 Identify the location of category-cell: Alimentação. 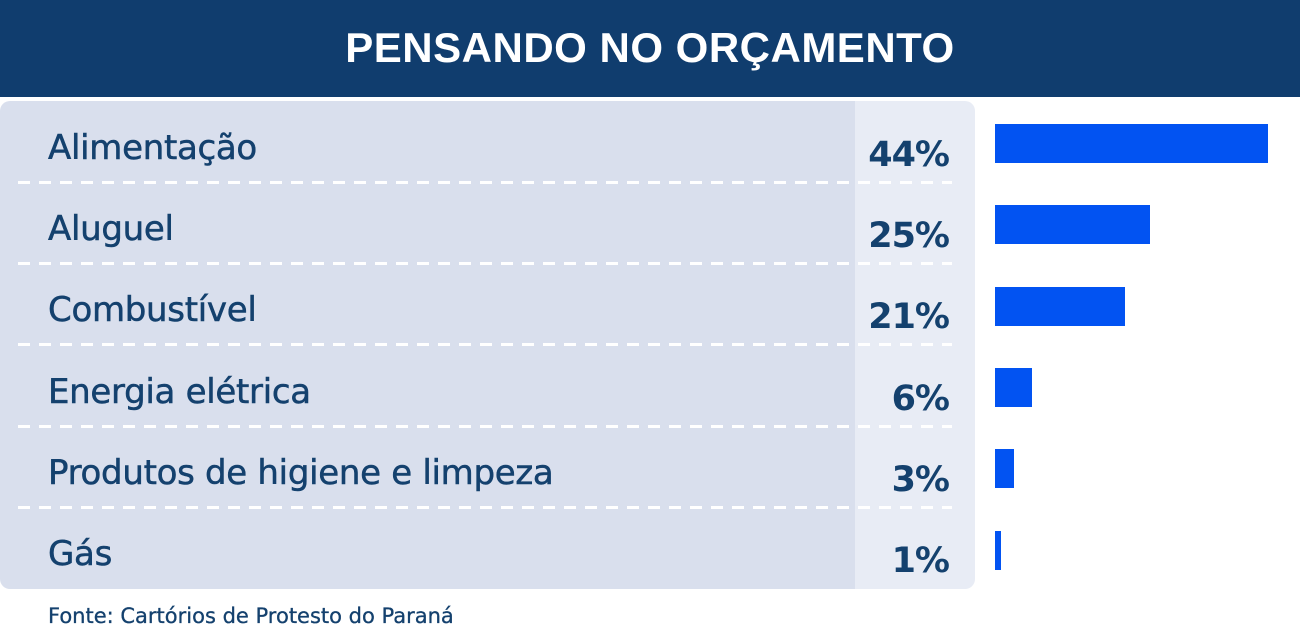
(427, 142).